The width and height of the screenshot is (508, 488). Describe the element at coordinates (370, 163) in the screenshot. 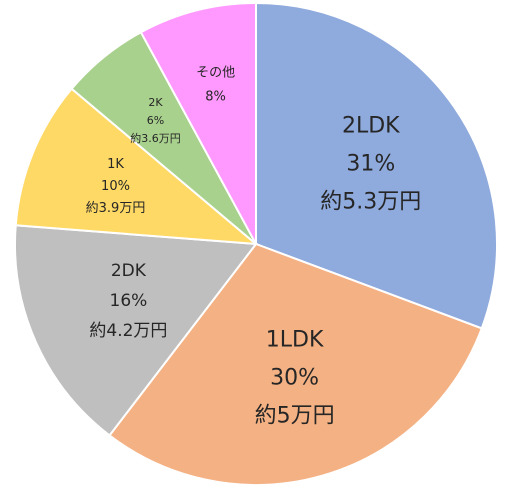

I see `slice-label-percent-2LDK: 31%` at that location.